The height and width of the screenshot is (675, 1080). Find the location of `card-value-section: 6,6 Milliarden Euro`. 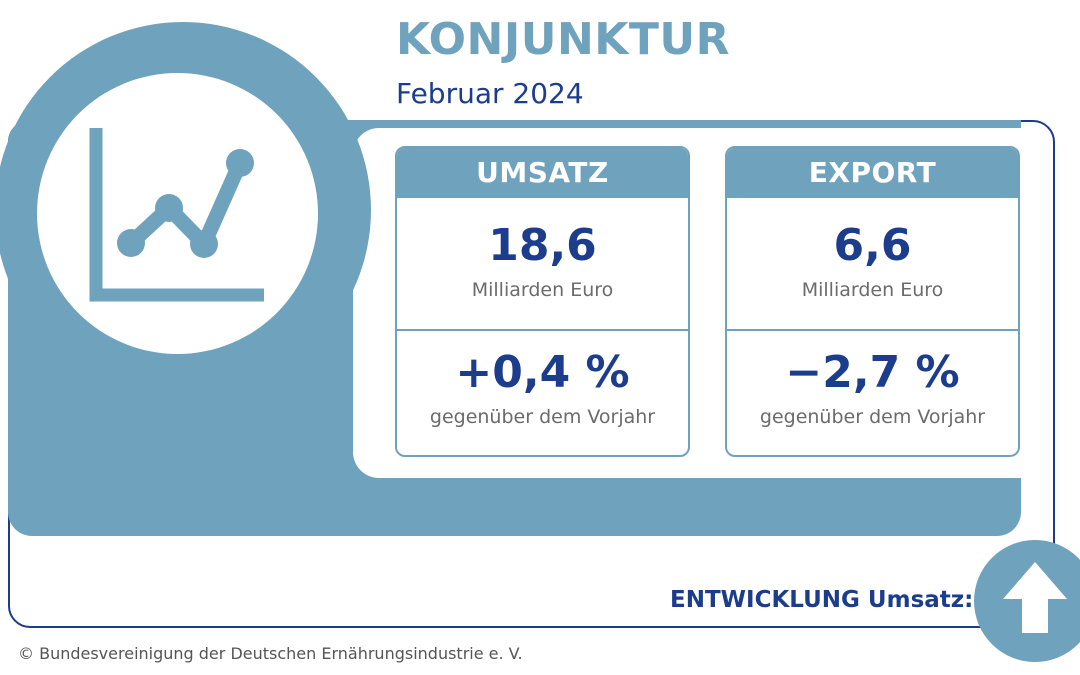

card-value-section: 6,6 Milliarden Euro is located at coordinates (872, 264).